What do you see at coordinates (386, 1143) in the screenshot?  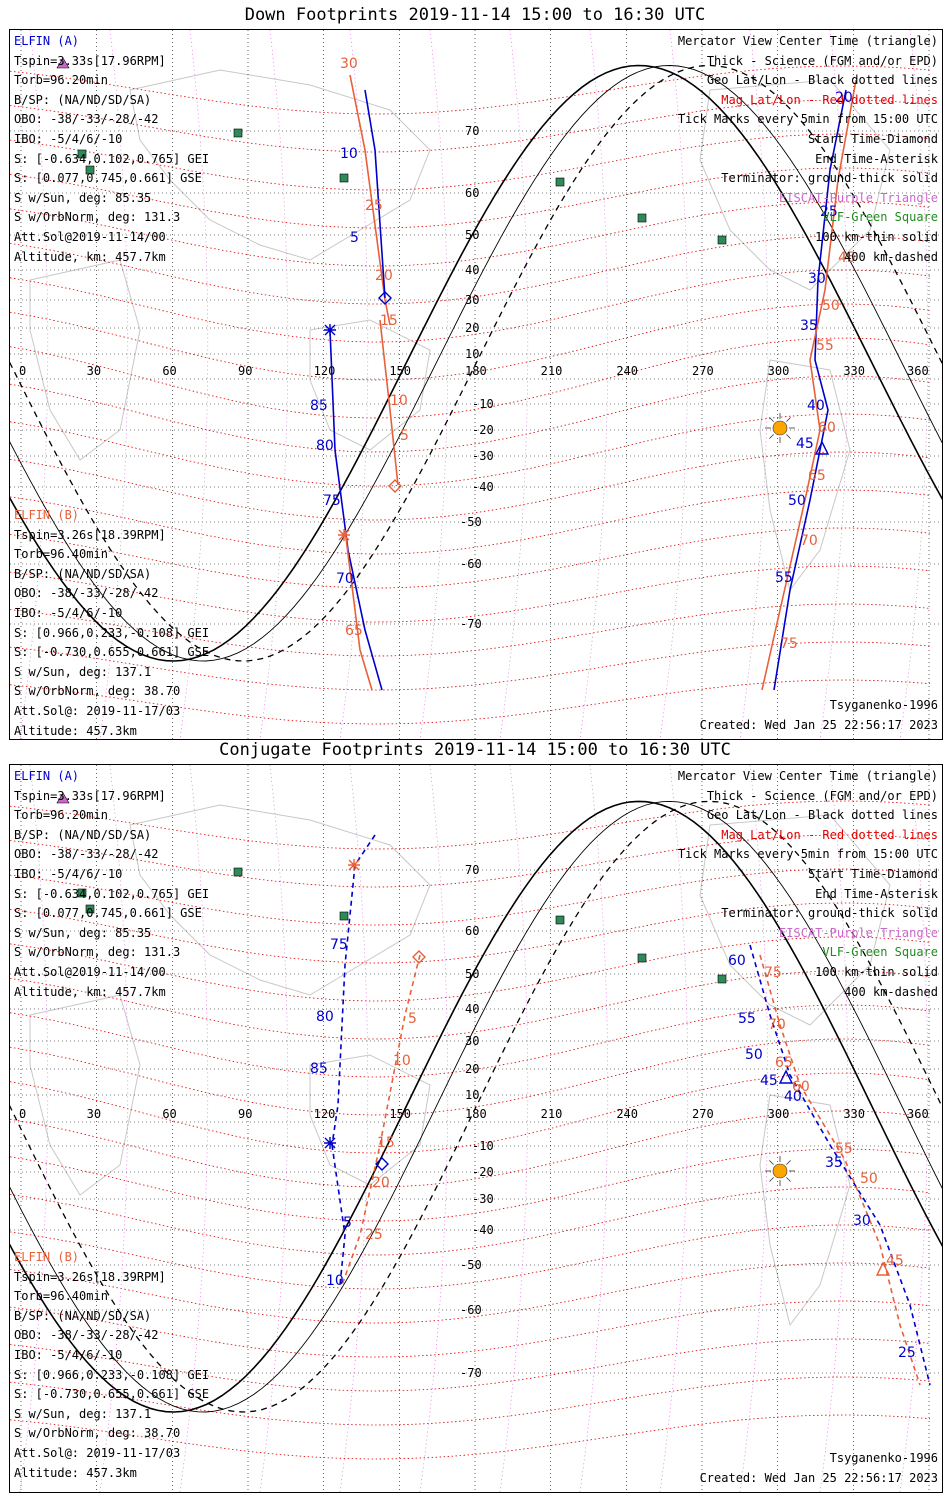 I see `elfin-b-tick-label: 15` at bounding box center [386, 1143].